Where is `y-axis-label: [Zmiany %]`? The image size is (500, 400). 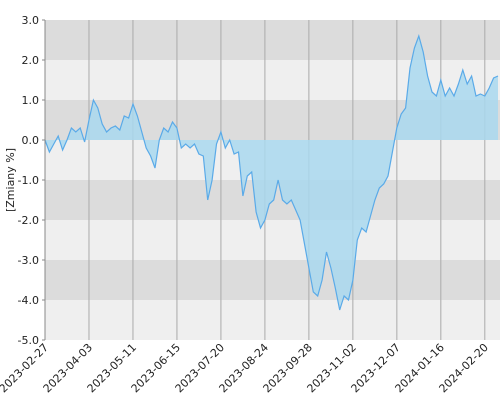 y-axis-label: [Zmiany %] is located at coordinates (10, 180).